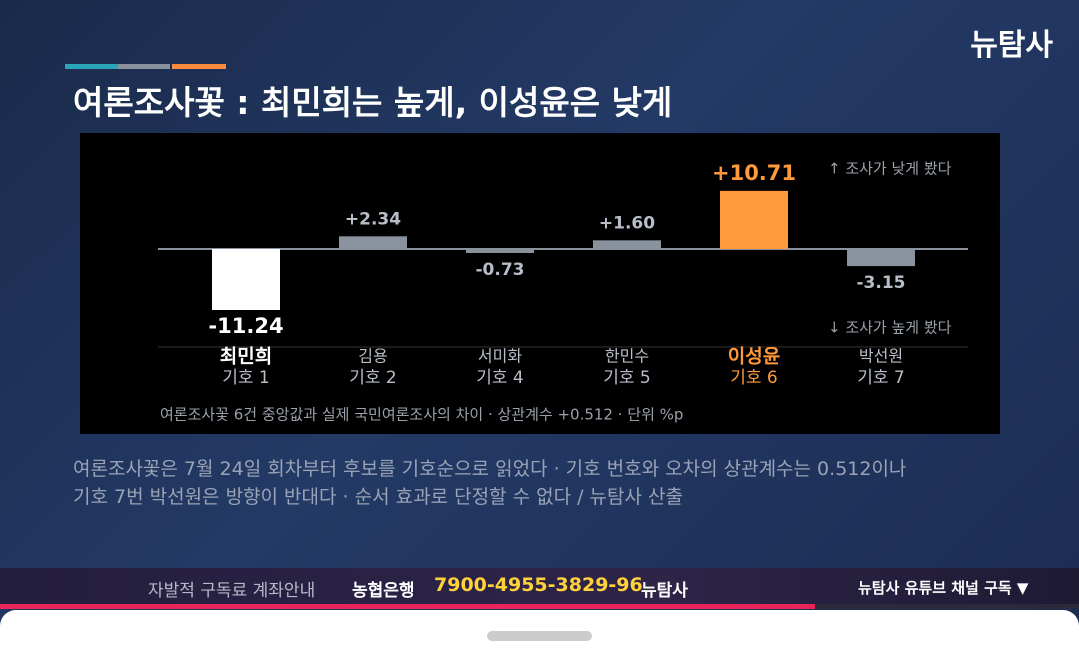 The height and width of the screenshot is (652, 1079). Describe the element at coordinates (373, 378) in the screenshot. I see `ballot-label: 기호 2` at that location.